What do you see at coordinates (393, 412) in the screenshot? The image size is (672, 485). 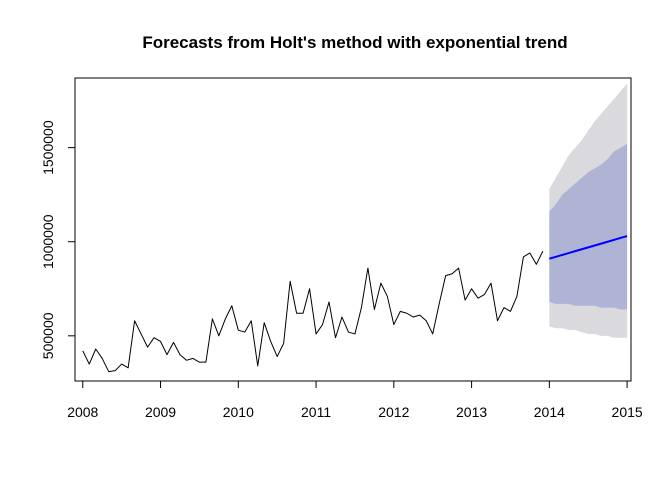 I see `x-tick-label: 2012` at bounding box center [393, 412].